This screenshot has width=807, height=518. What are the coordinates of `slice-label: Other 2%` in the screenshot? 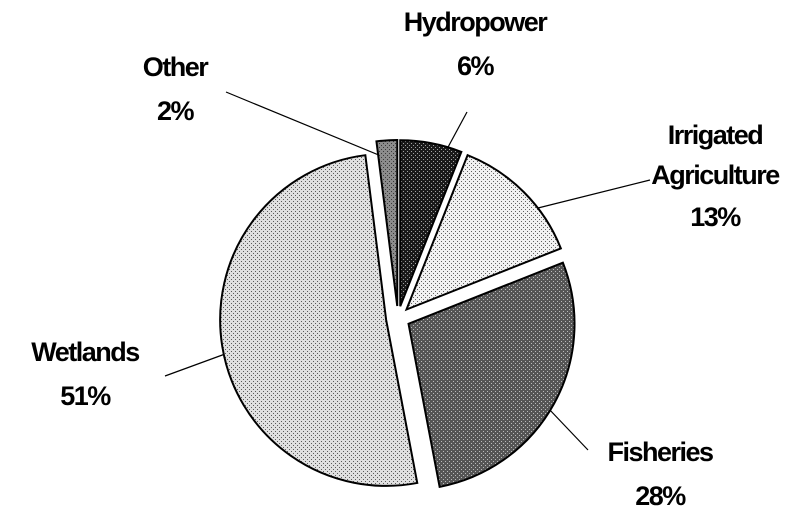 It's located at (175, 89).